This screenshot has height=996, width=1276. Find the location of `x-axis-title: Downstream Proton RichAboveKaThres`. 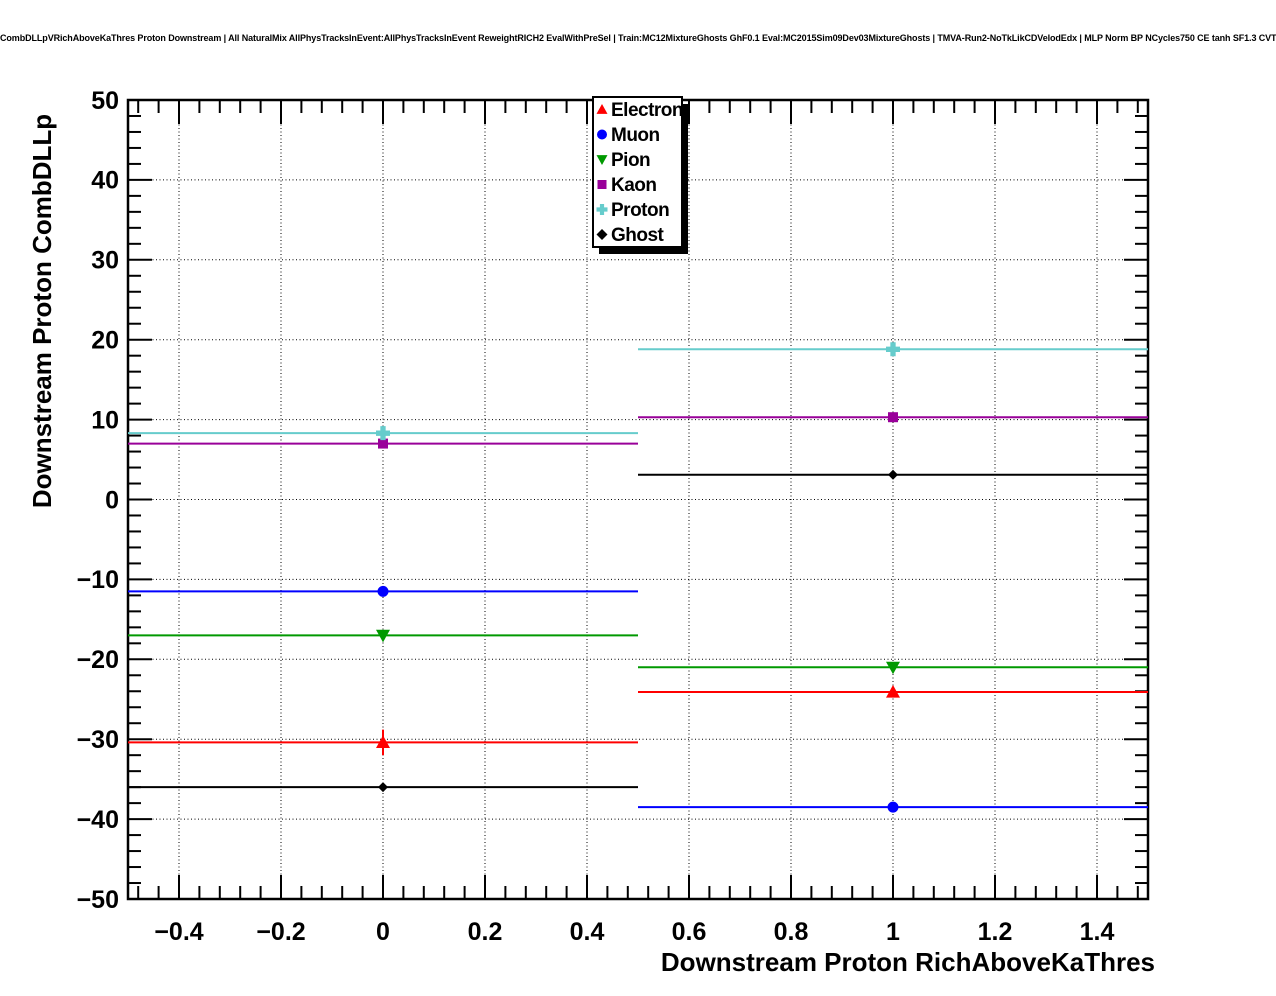

x-axis-title: Downstream Proton RichAboveKaThres is located at coordinates (907, 962).